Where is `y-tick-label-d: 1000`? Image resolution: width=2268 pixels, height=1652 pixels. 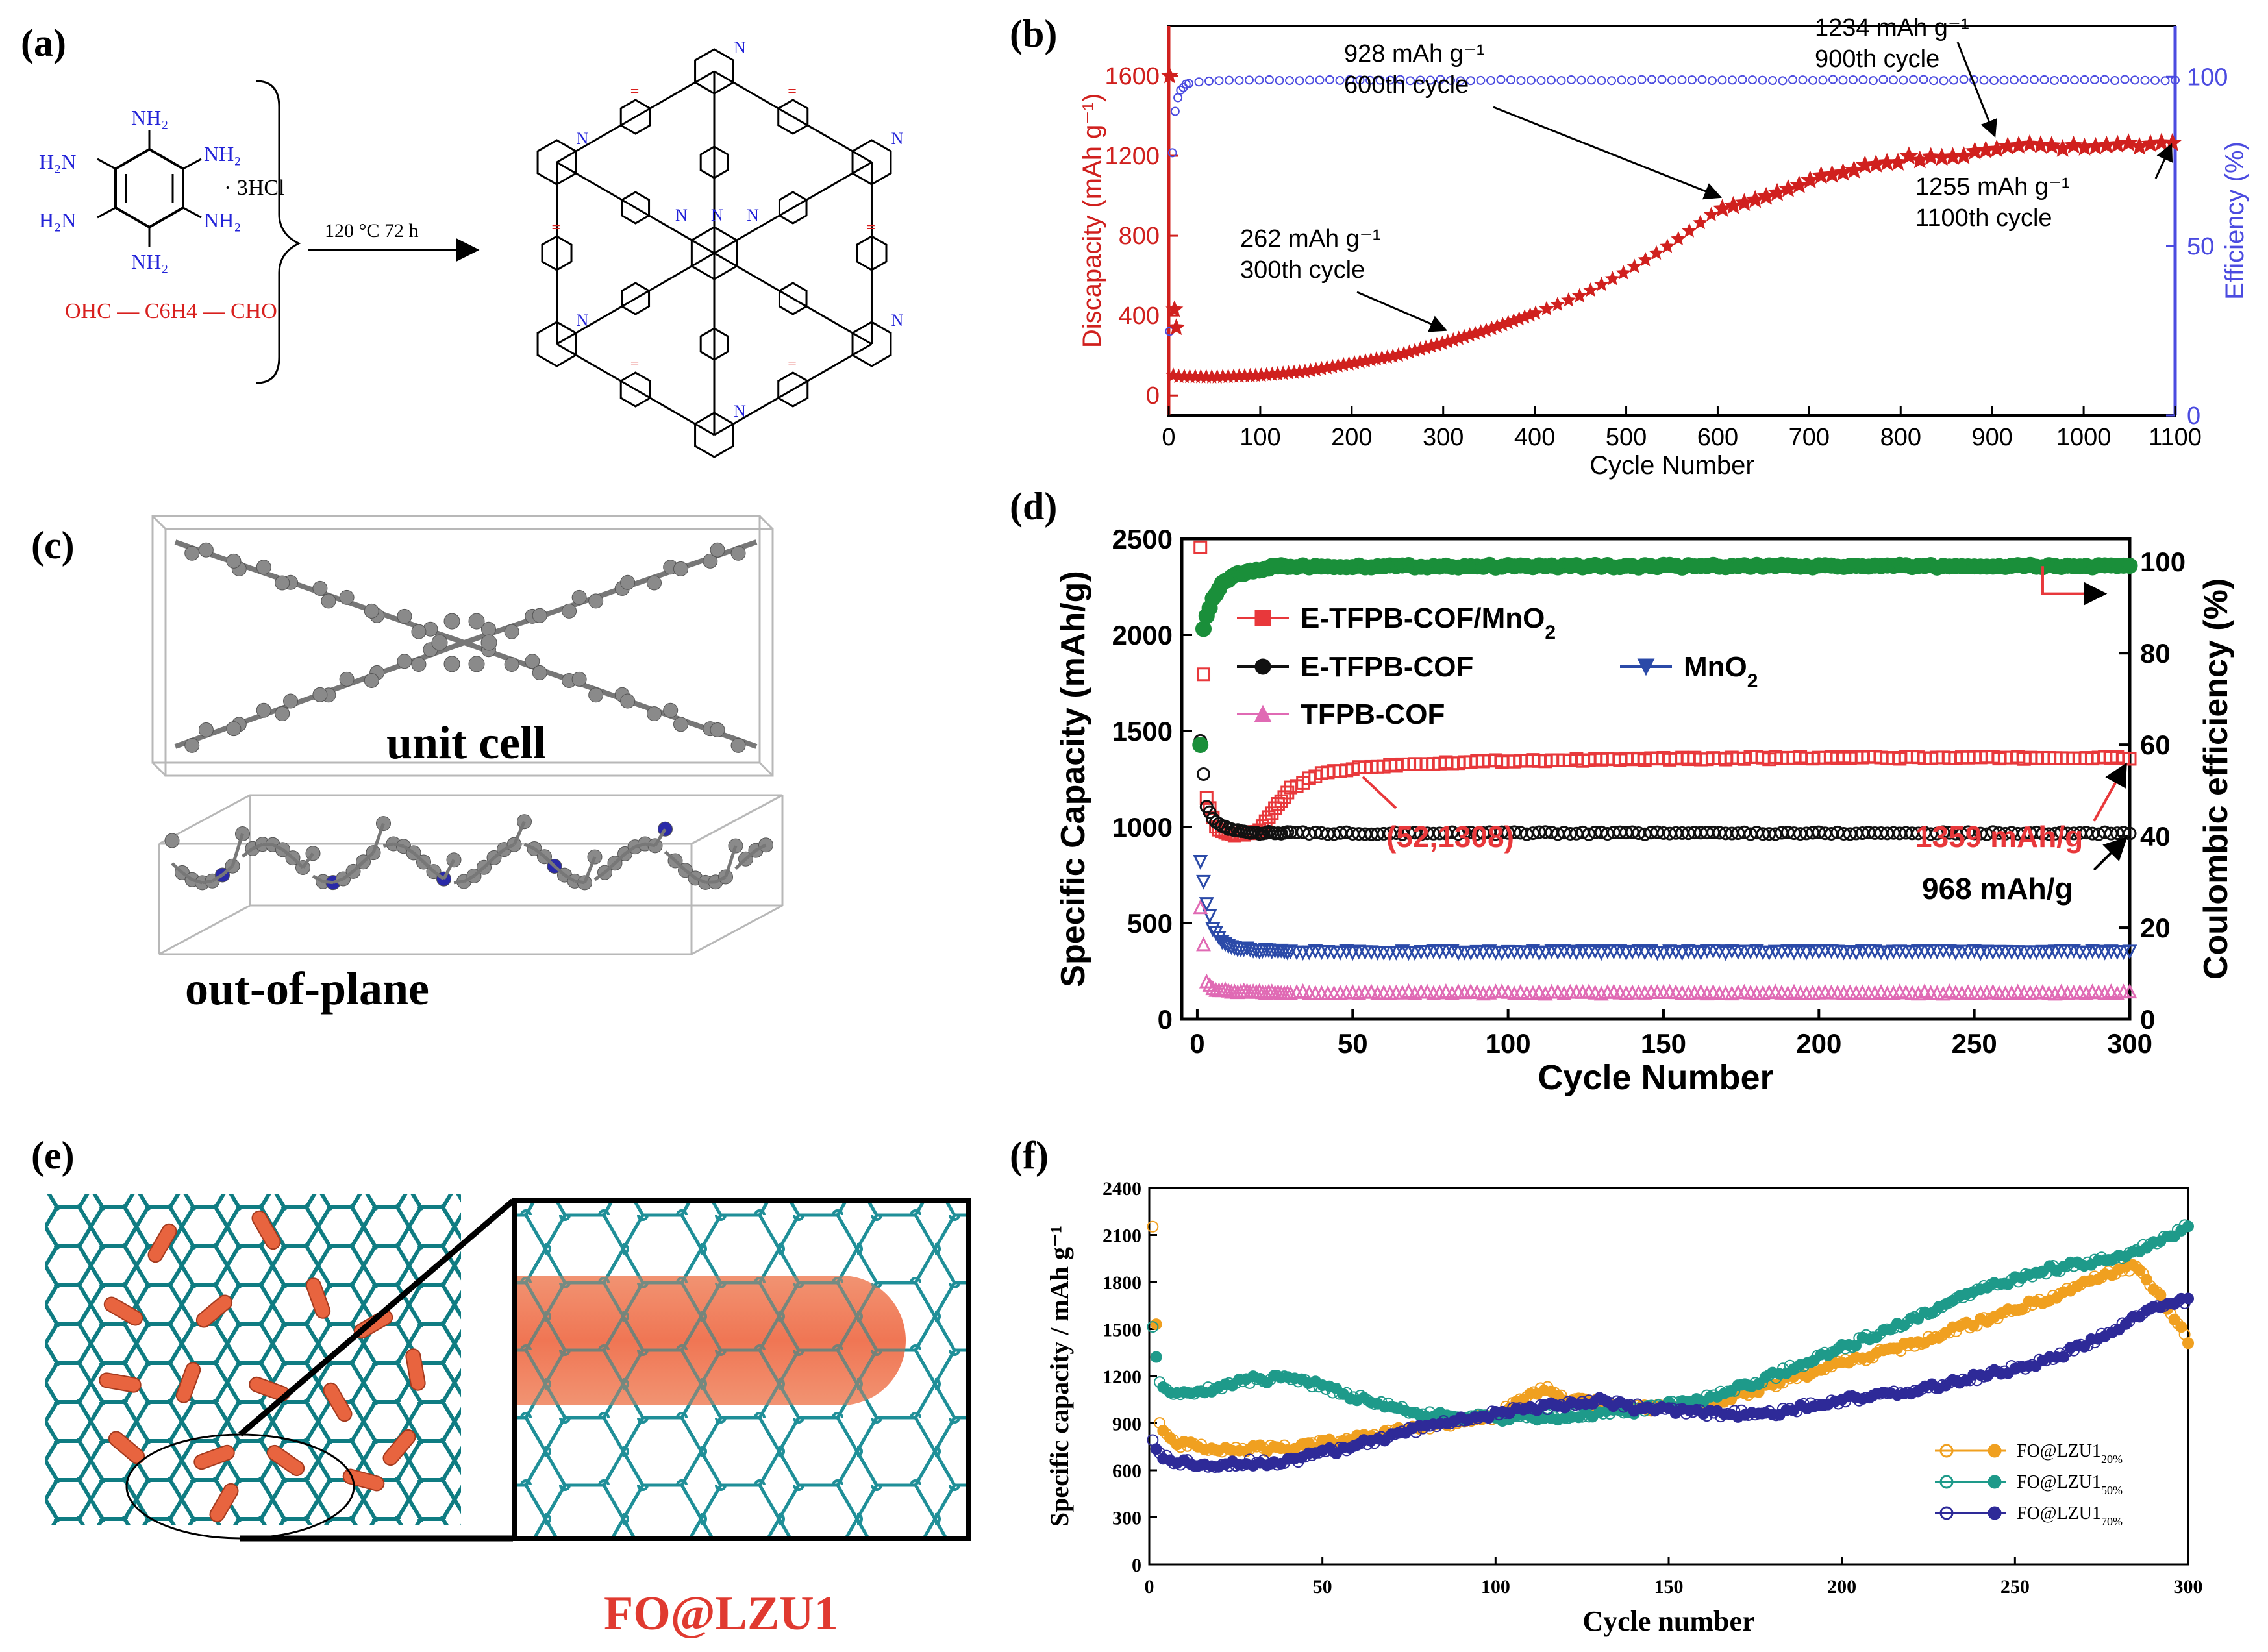
y-tick-label-d: 1000 is located at coordinates (1142, 827).